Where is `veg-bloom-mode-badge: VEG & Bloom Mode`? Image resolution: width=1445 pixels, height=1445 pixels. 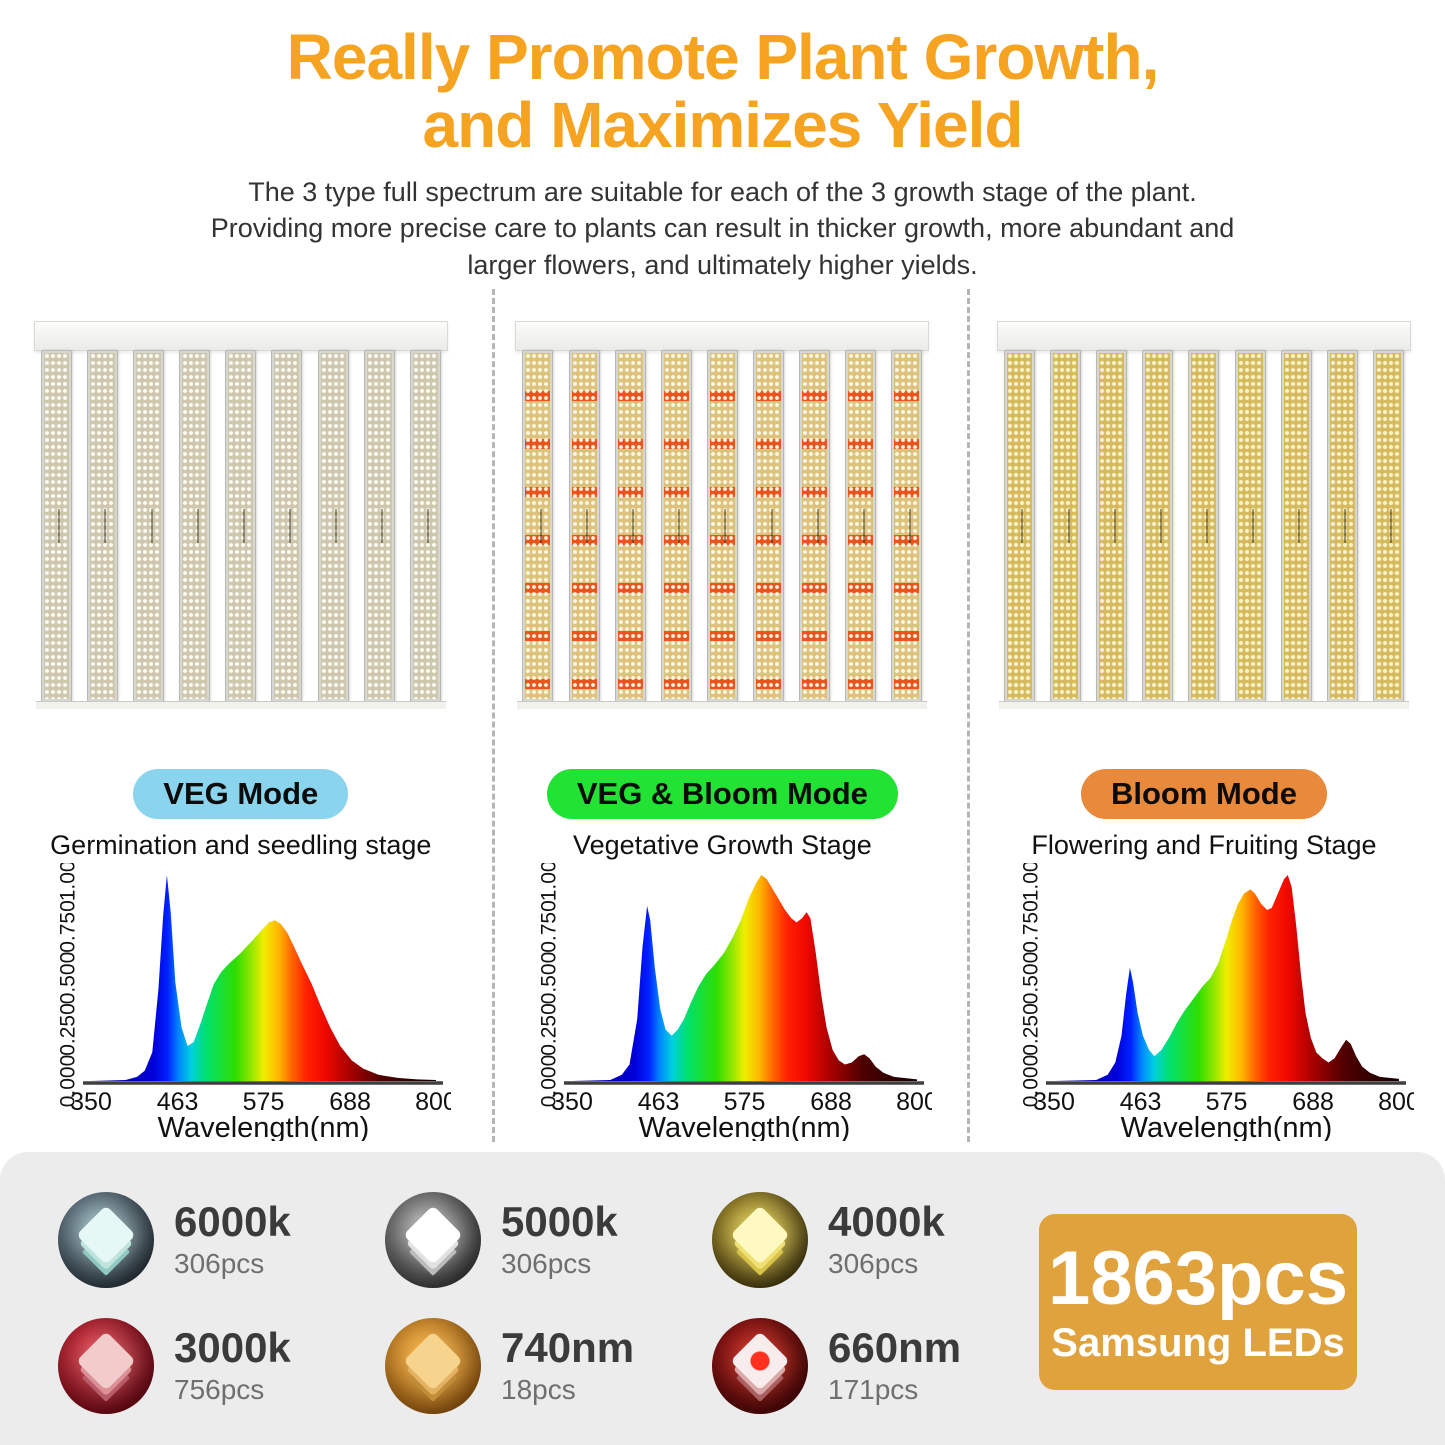 veg-bloom-mode-badge: VEG & Bloom Mode is located at coordinates (722, 794).